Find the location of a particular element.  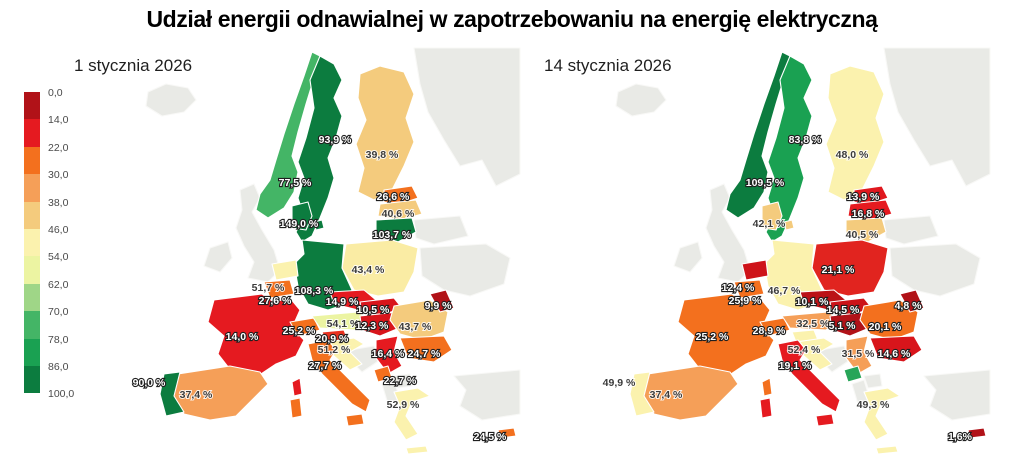

value-label-sweden: 93,9 % is located at coordinates (335, 140).